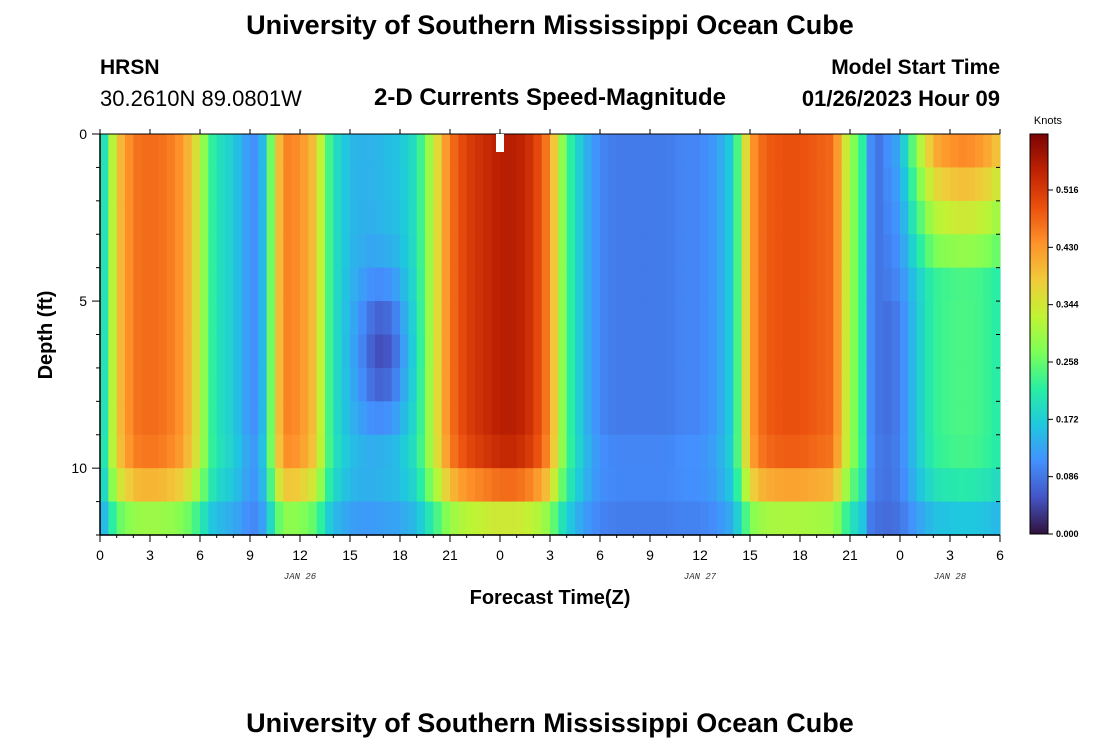 The image size is (1100, 750). I want to click on y-axis-title: Depth (ft), so click(46, 335).